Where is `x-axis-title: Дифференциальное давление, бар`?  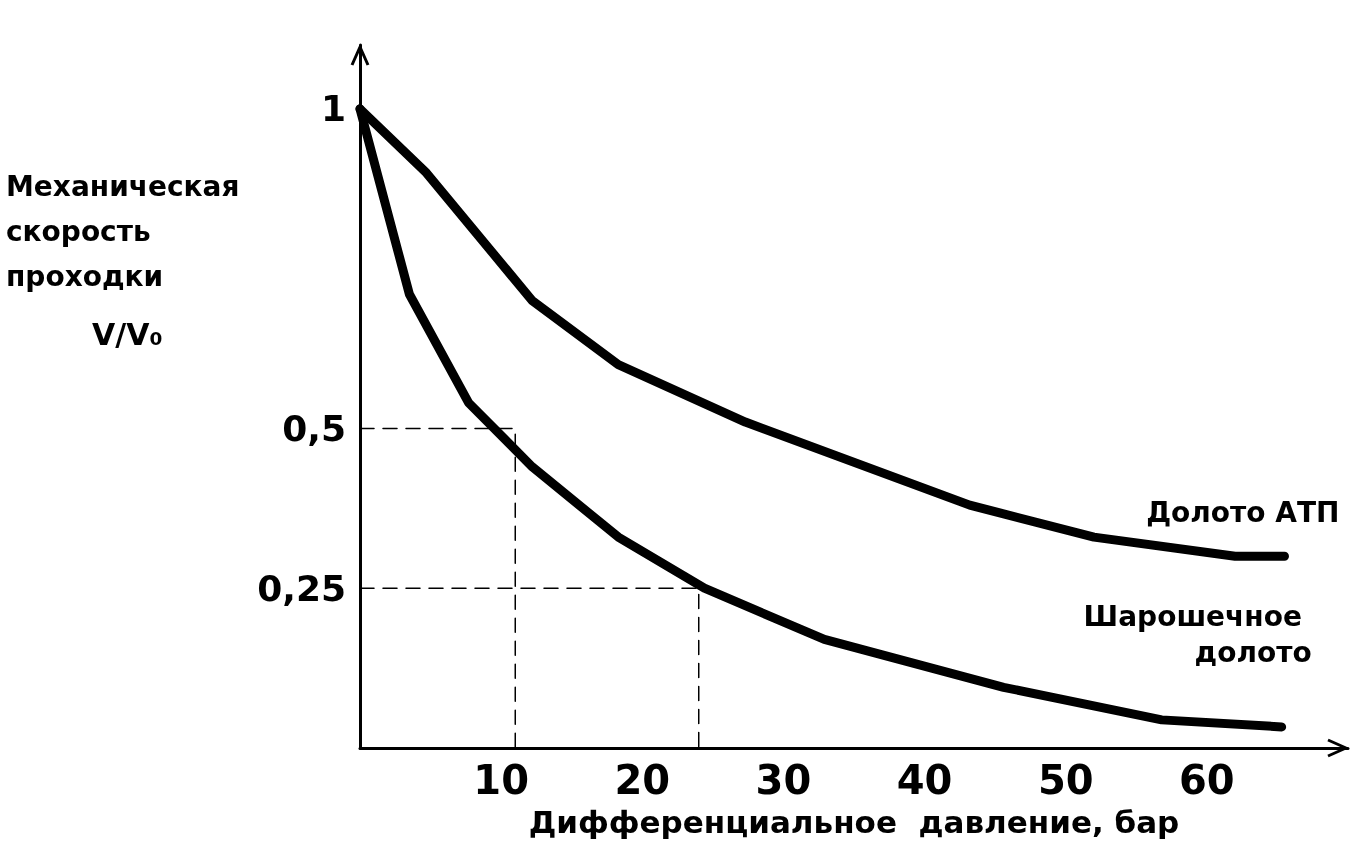 x-axis-title: Дифференциальное давление, бар is located at coordinates (854, 821).